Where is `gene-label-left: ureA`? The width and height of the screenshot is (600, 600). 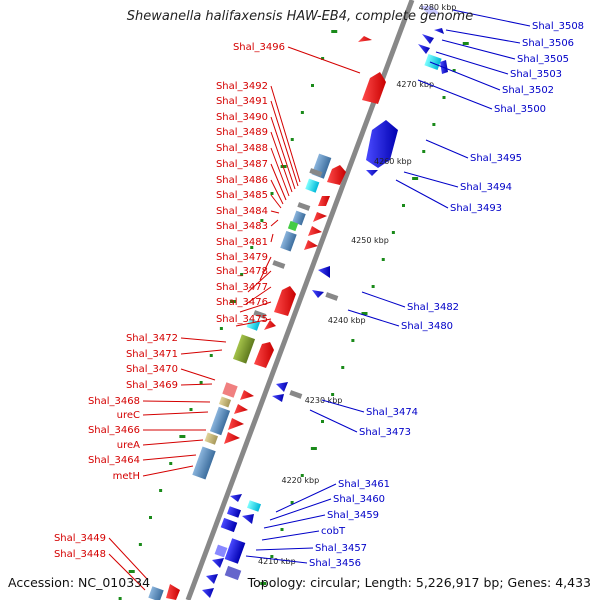
gene-label-left: ureA is located at coordinates (128, 445).